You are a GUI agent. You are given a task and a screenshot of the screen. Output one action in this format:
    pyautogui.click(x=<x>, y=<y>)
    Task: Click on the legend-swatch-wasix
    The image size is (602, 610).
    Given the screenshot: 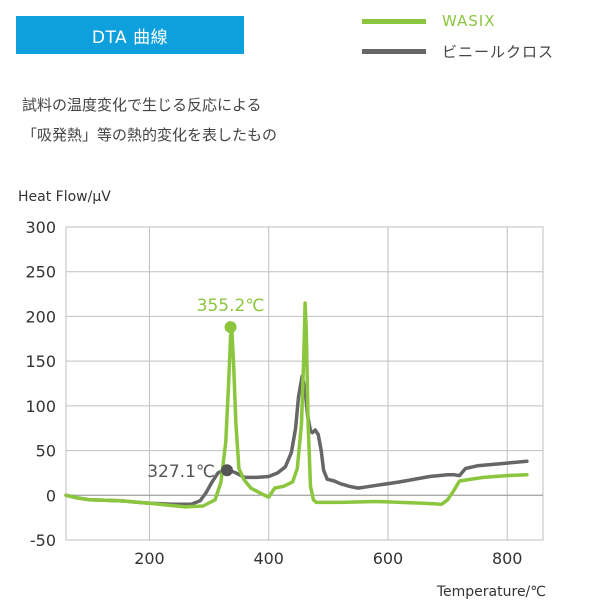 What is the action you would take?
    pyautogui.click(x=394, y=21)
    